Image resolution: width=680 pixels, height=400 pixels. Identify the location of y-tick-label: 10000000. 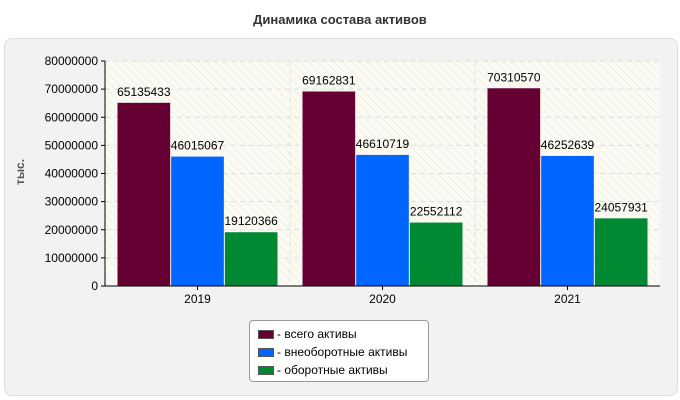
(72, 258).